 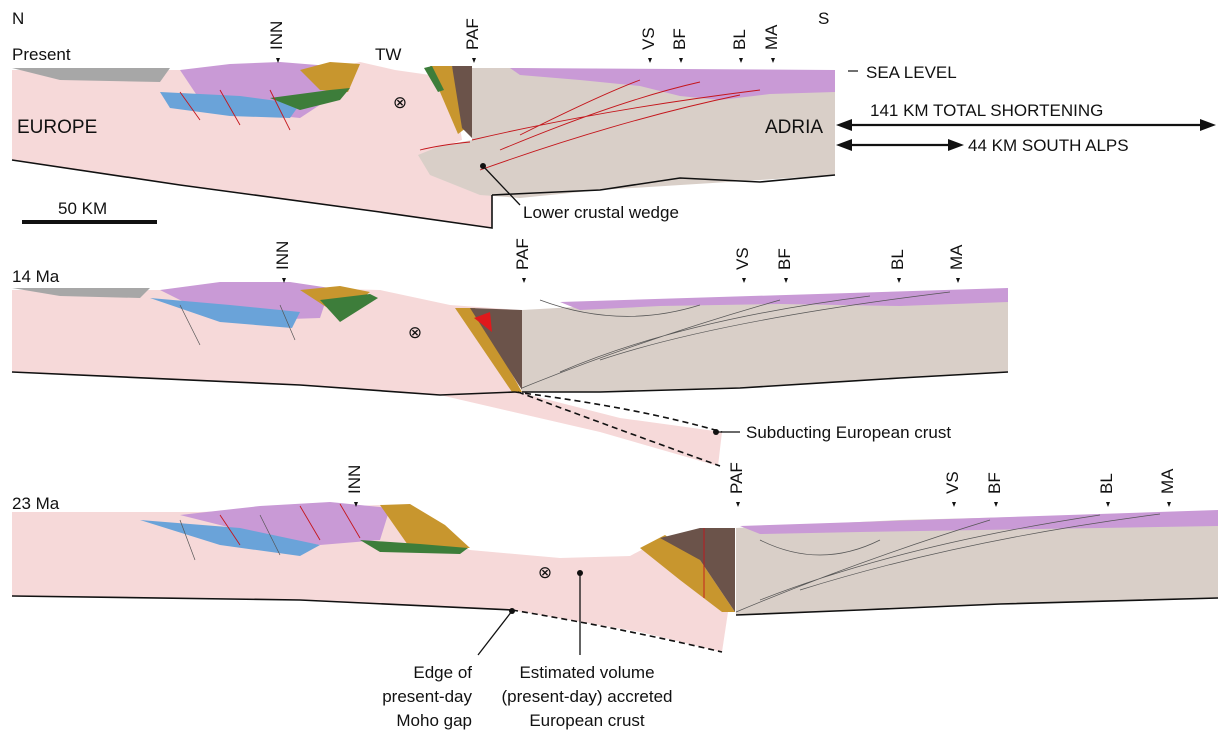 What do you see at coordinates (276, 35) in the screenshot?
I see `inn-label-present: INN` at bounding box center [276, 35].